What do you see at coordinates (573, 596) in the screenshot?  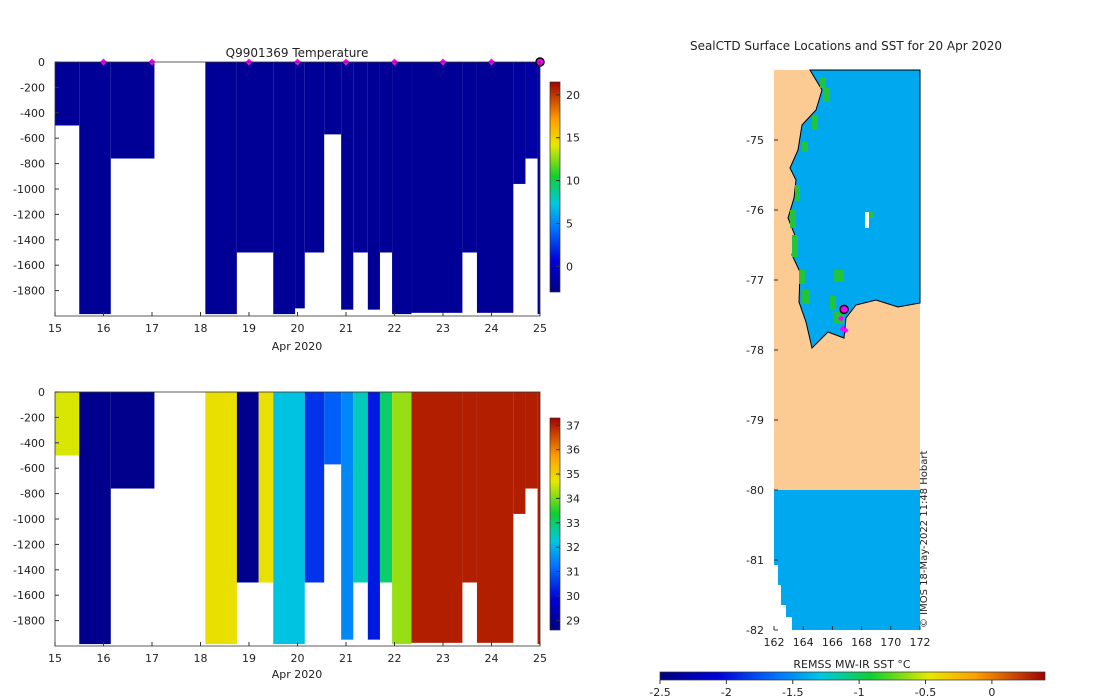 I see `salinity-cb-label-1: 30` at bounding box center [573, 596].